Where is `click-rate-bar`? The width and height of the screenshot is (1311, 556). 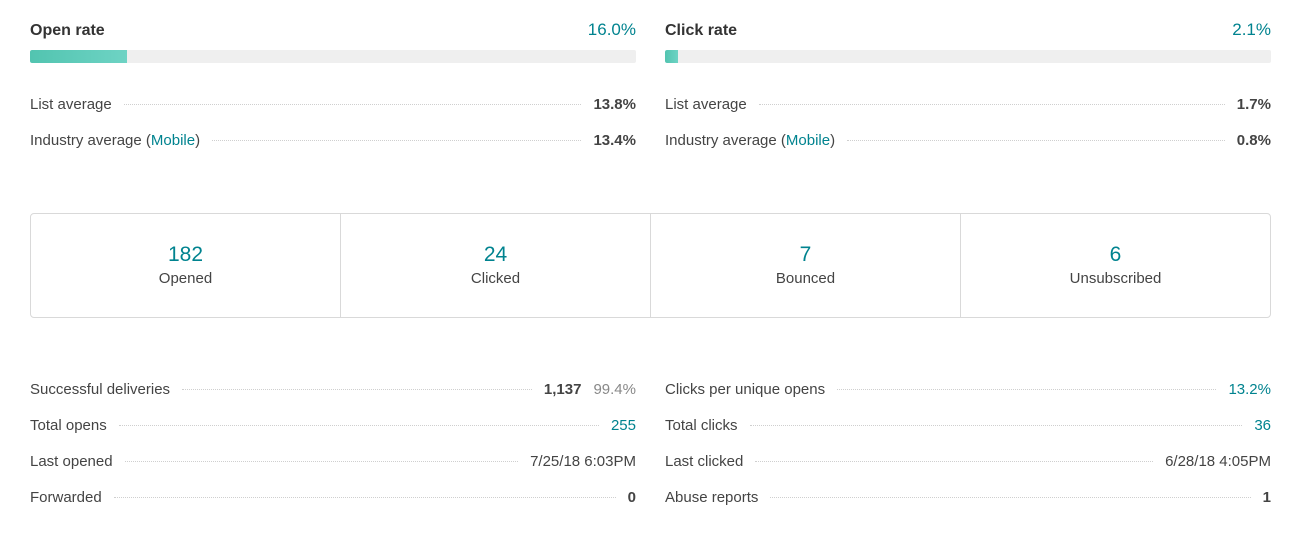 click-rate-bar is located at coordinates (968, 56).